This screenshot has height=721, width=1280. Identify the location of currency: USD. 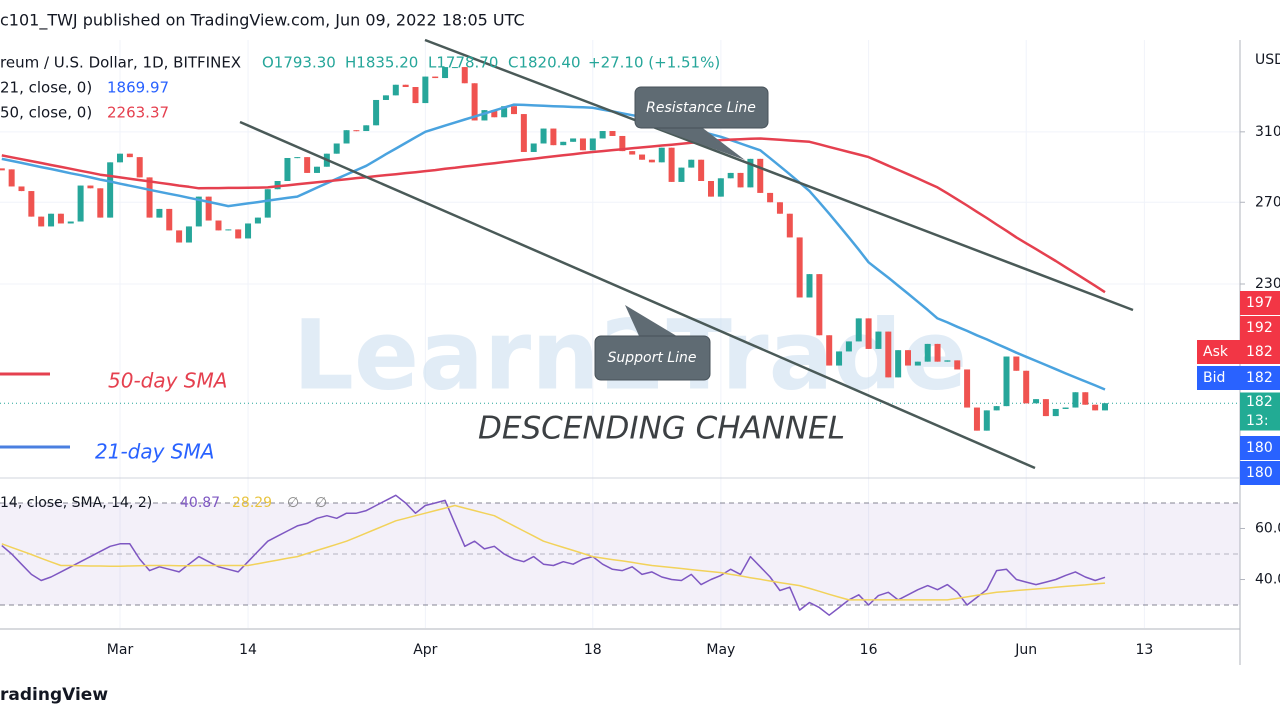
(1267, 60).